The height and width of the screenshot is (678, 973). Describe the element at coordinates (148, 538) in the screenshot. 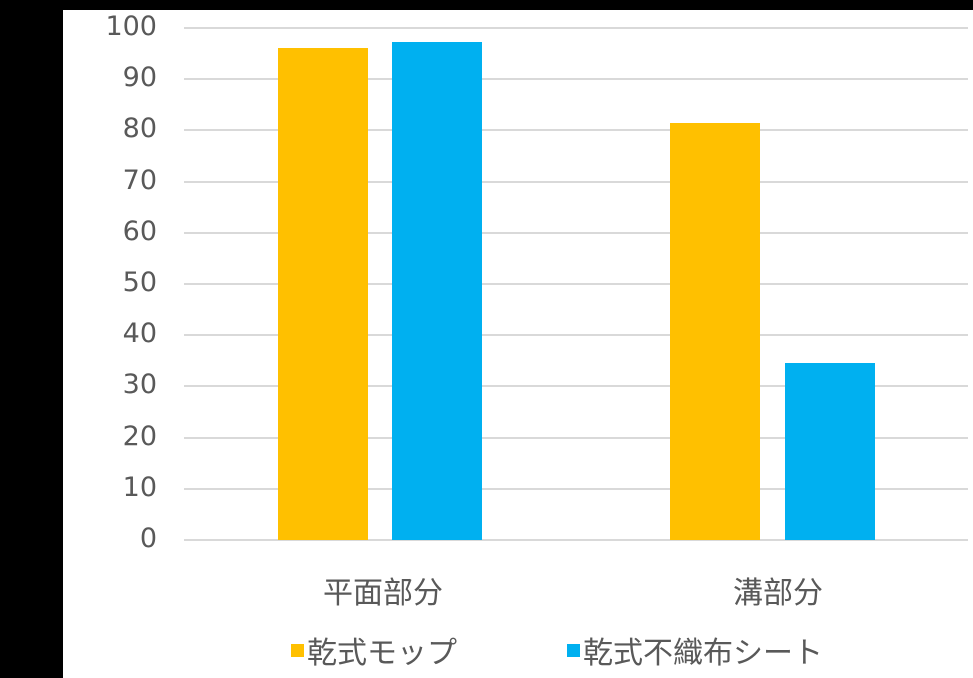

I see `y-tick-label: 0` at that location.